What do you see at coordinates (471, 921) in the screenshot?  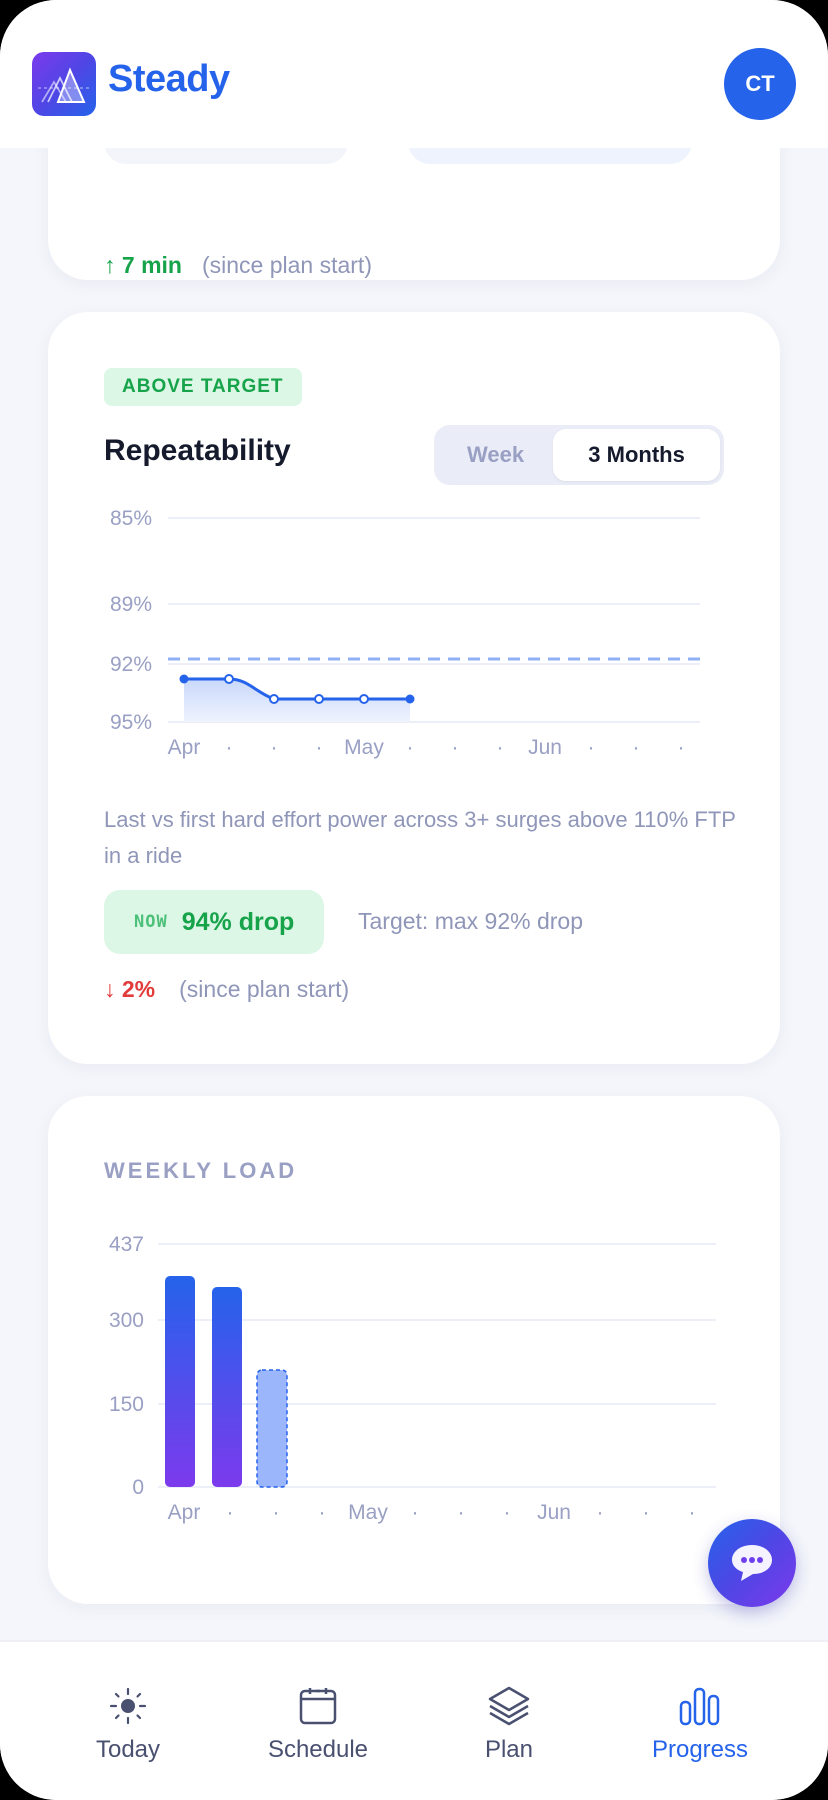 I see `target-text: Target: max 92% drop` at bounding box center [471, 921].